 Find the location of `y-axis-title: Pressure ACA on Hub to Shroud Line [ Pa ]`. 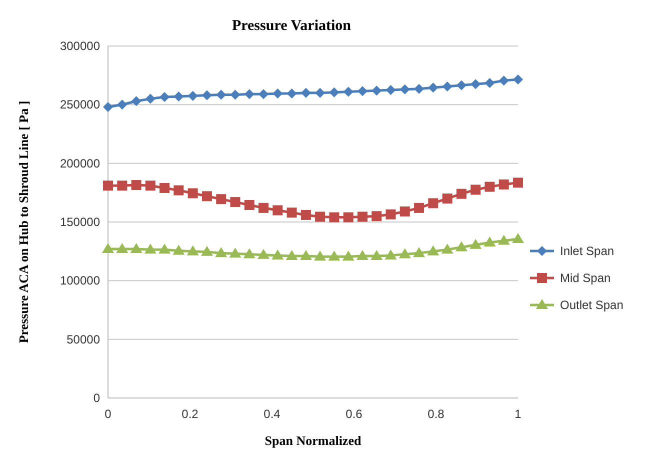

y-axis-title: Pressure ACA on Hub to Shroud Line [ Pa ] is located at coordinates (23, 222).